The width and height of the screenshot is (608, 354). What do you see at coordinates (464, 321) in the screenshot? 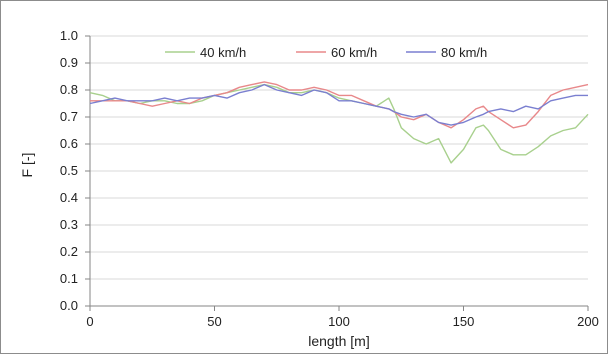
I see `x-tick-label: 150` at bounding box center [464, 321].